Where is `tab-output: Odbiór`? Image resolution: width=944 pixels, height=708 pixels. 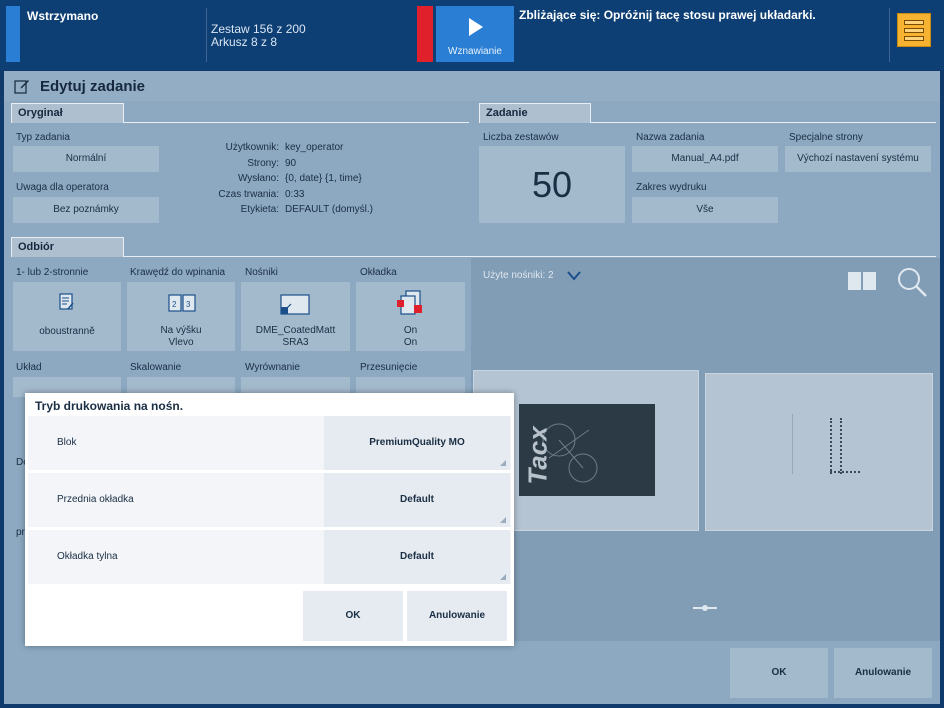 tab-output: Odbiór is located at coordinates (67, 247).